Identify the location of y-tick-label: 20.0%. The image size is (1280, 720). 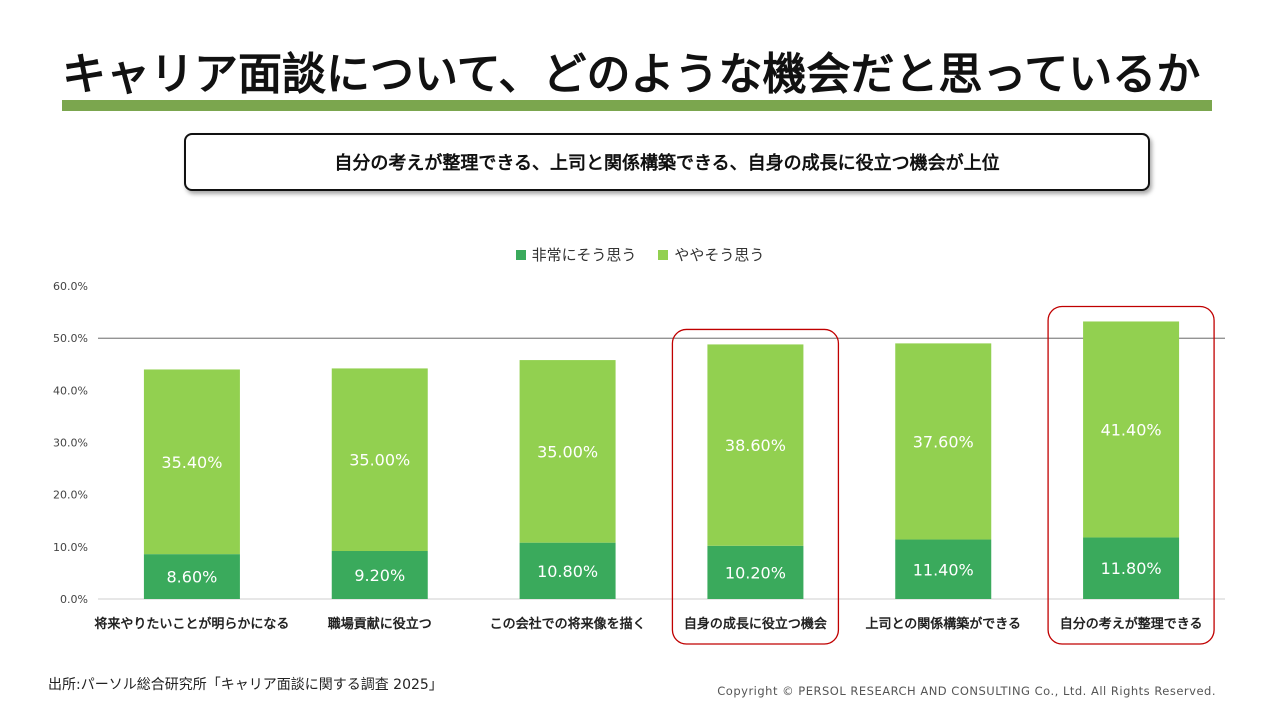
(70, 495).